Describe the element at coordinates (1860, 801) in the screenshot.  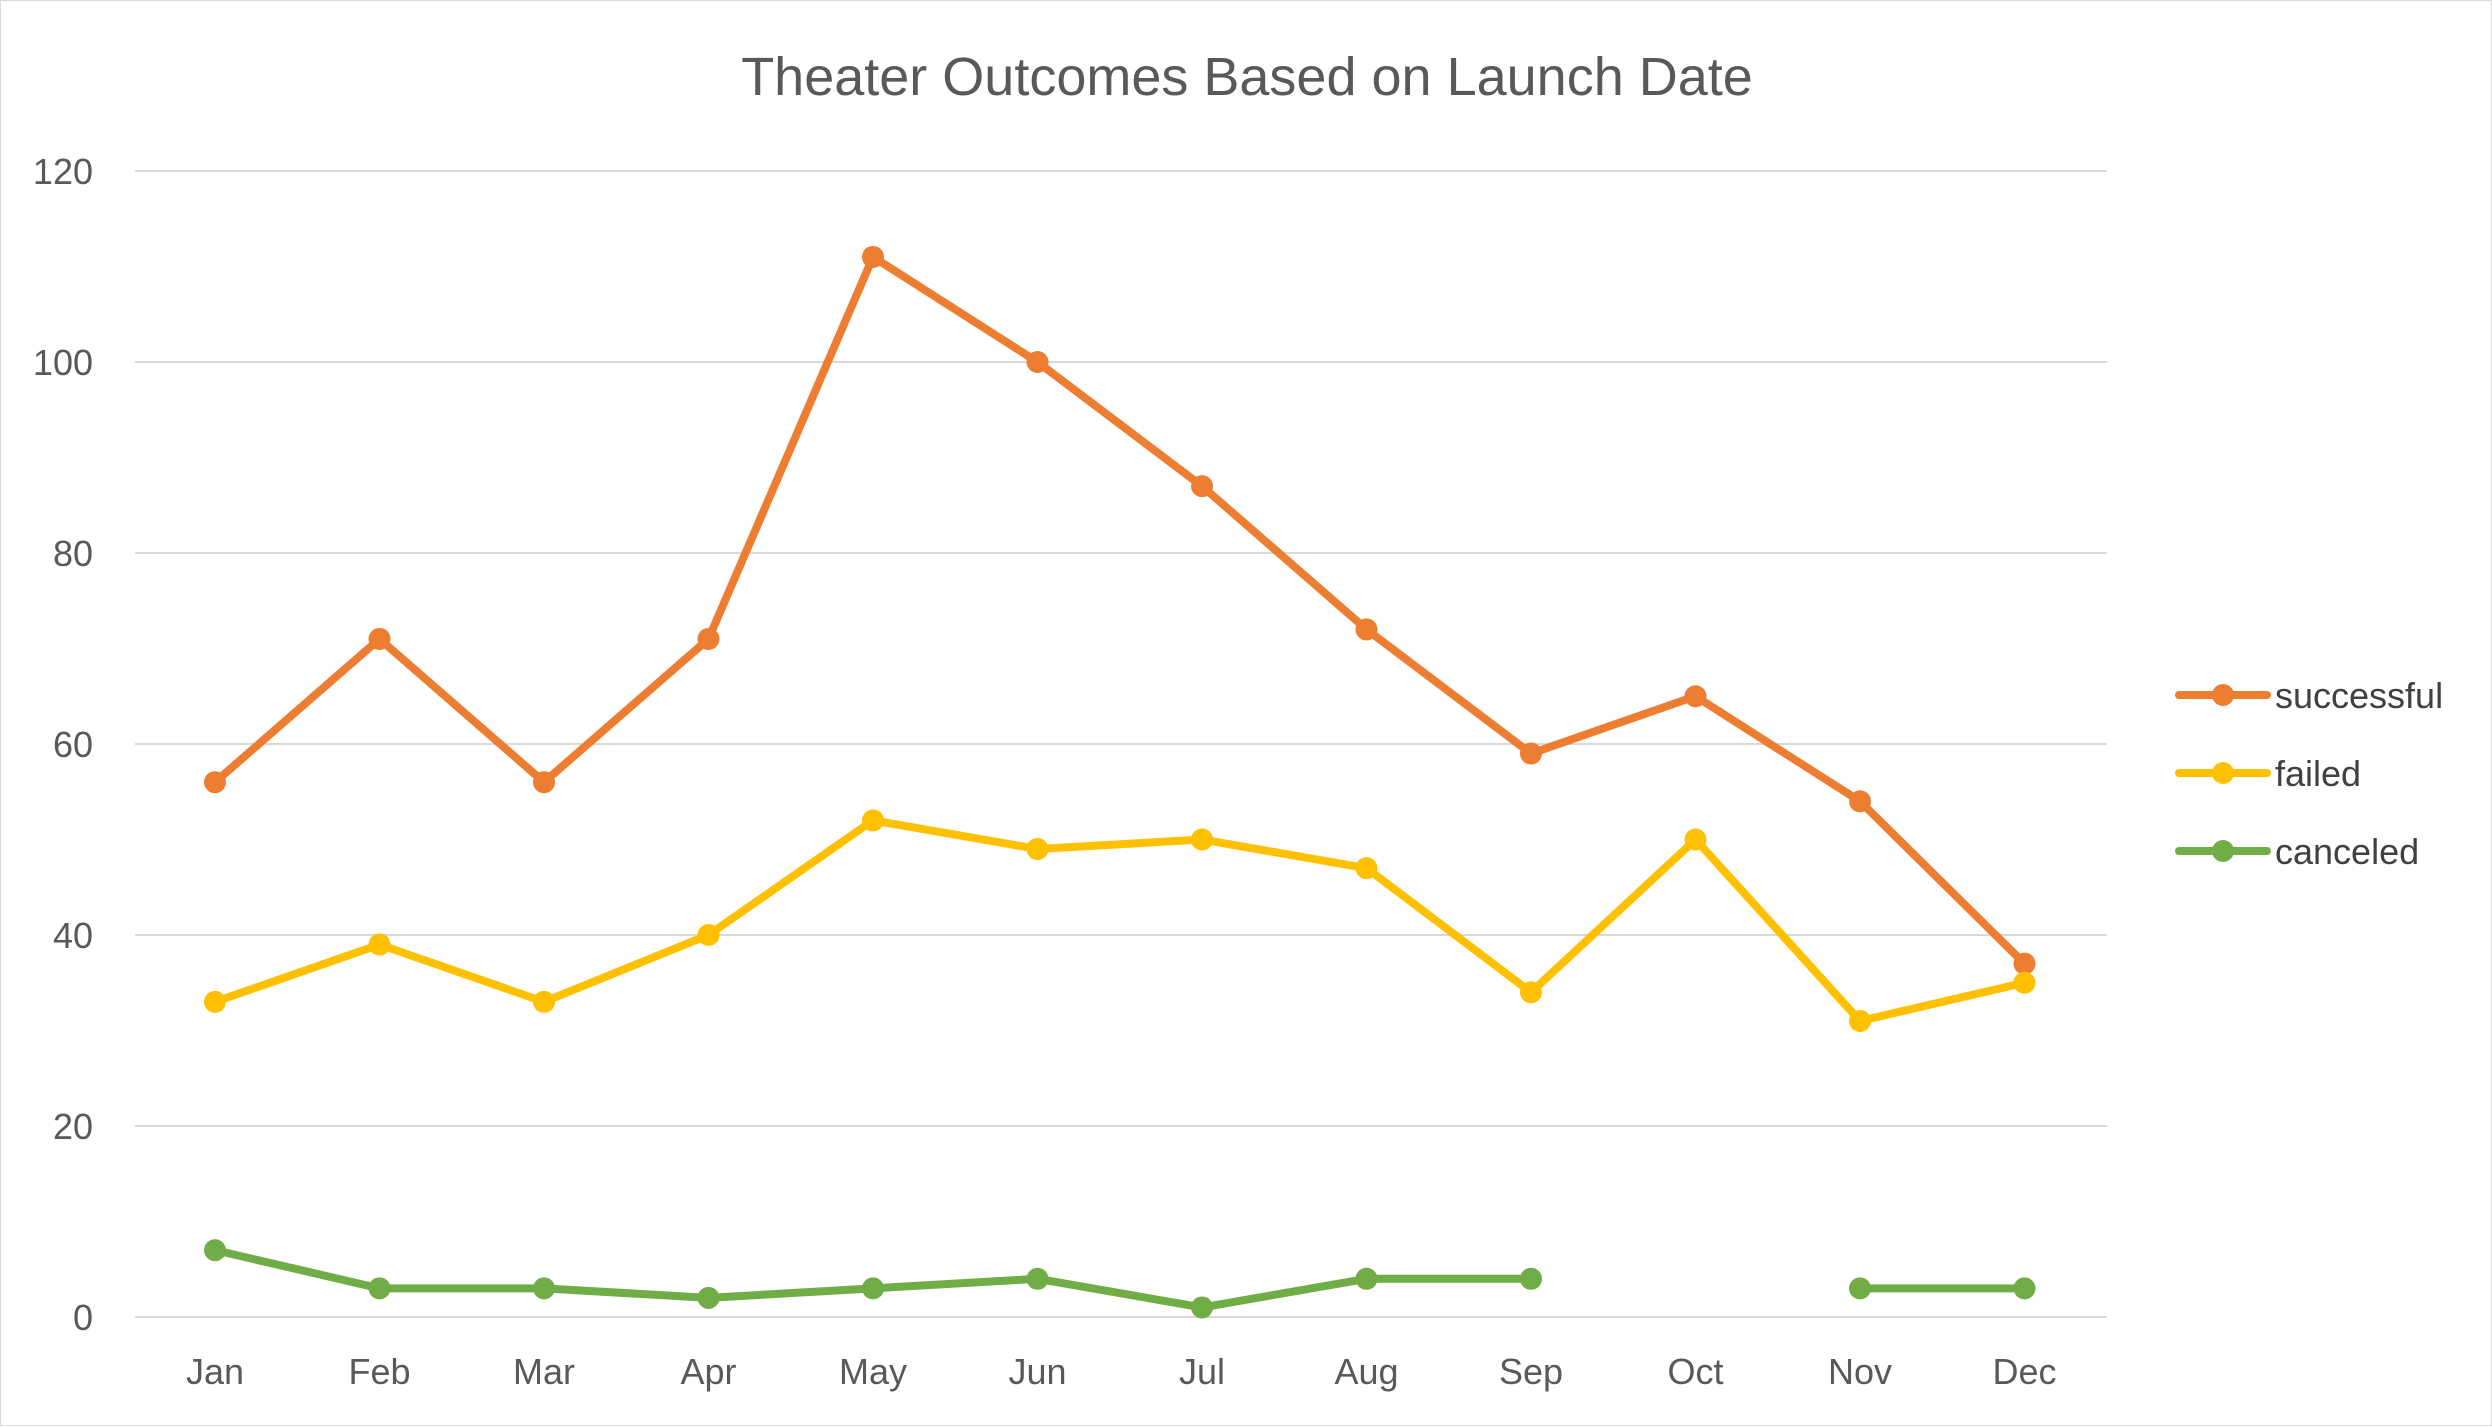
I see `data-point-successful-nov` at that location.